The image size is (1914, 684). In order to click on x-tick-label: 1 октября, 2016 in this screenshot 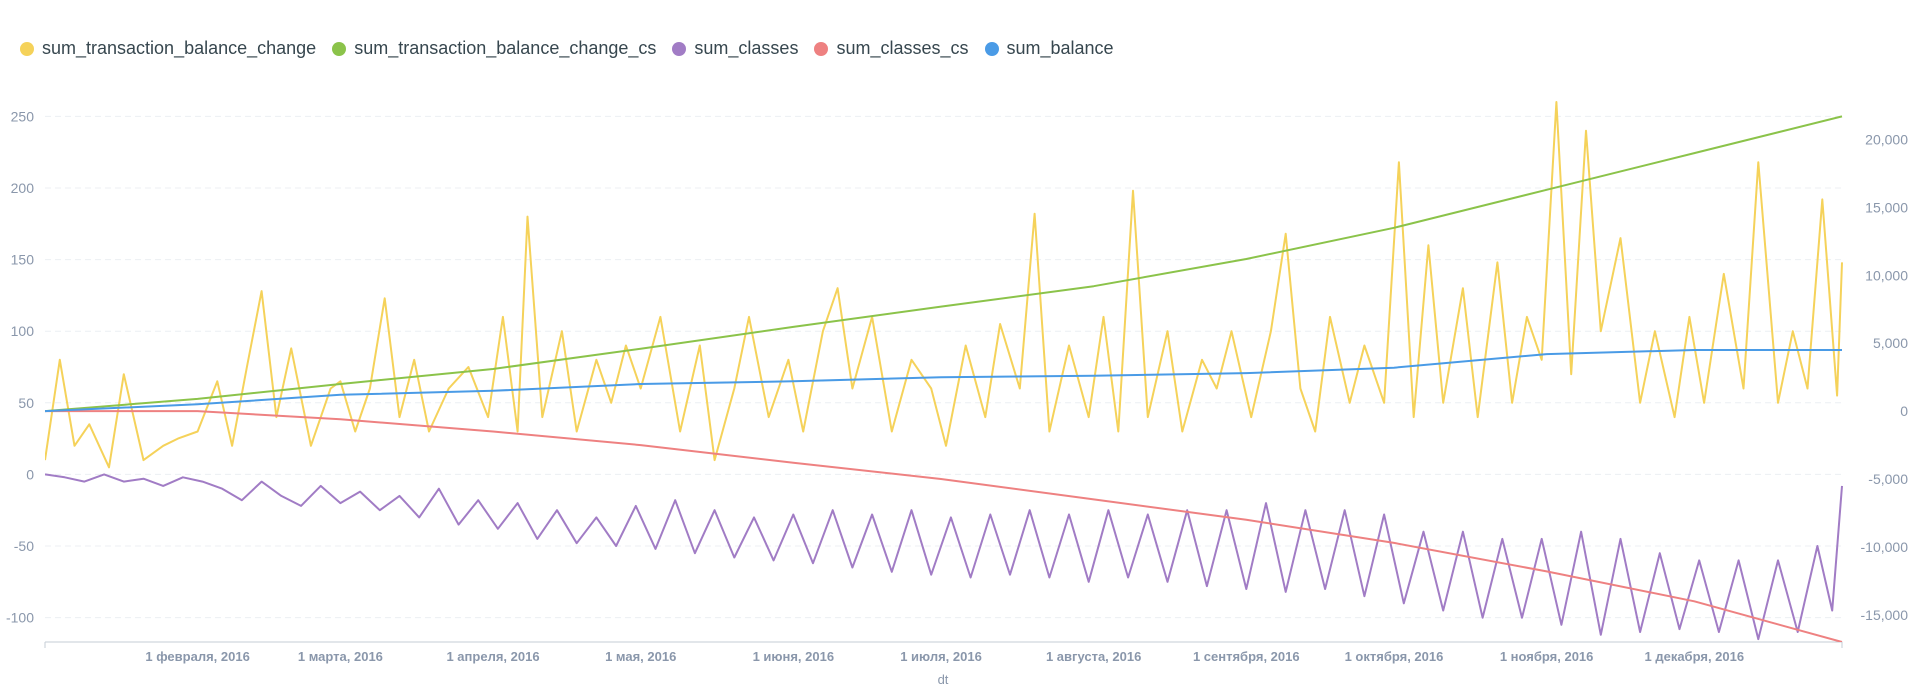, I will do `click(1394, 656)`.